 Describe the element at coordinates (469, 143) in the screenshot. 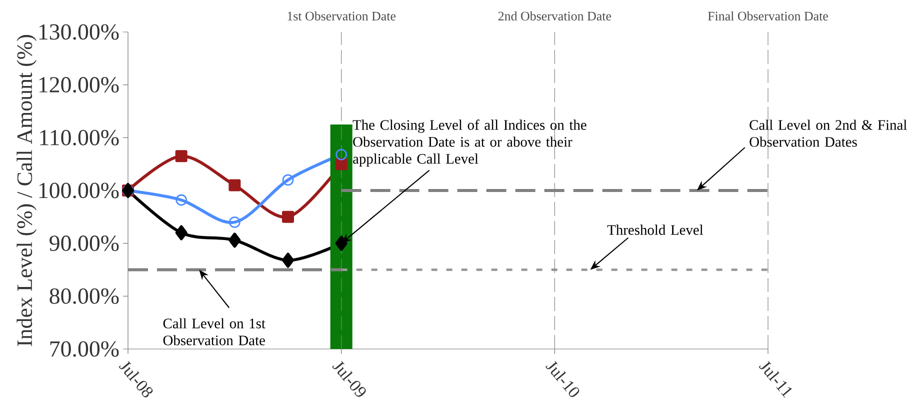

I see `annotation: The Closing Level of all Indices on the Observation Date is at or above their applicable Call Level` at that location.